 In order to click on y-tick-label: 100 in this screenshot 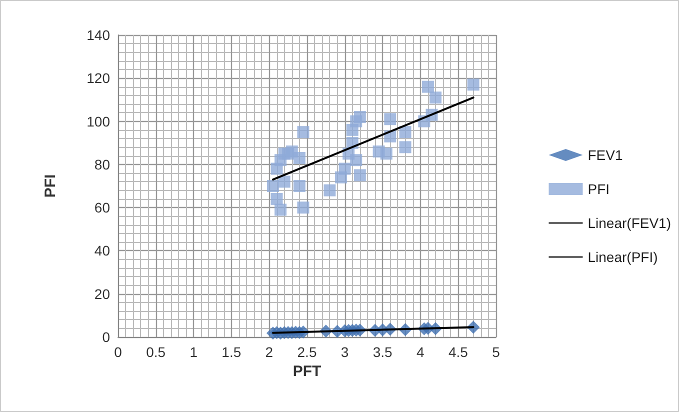, I will do `click(98, 121)`.